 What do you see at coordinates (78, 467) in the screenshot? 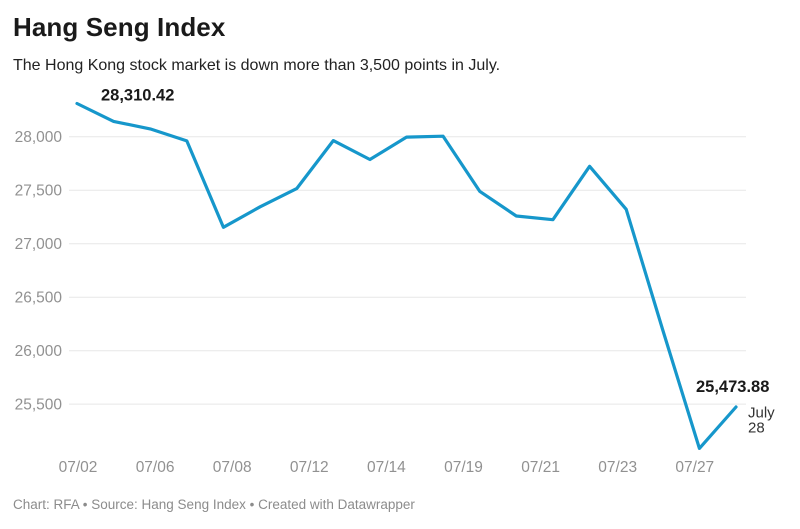
I see `x-axis-tick-label: 07/02` at bounding box center [78, 467].